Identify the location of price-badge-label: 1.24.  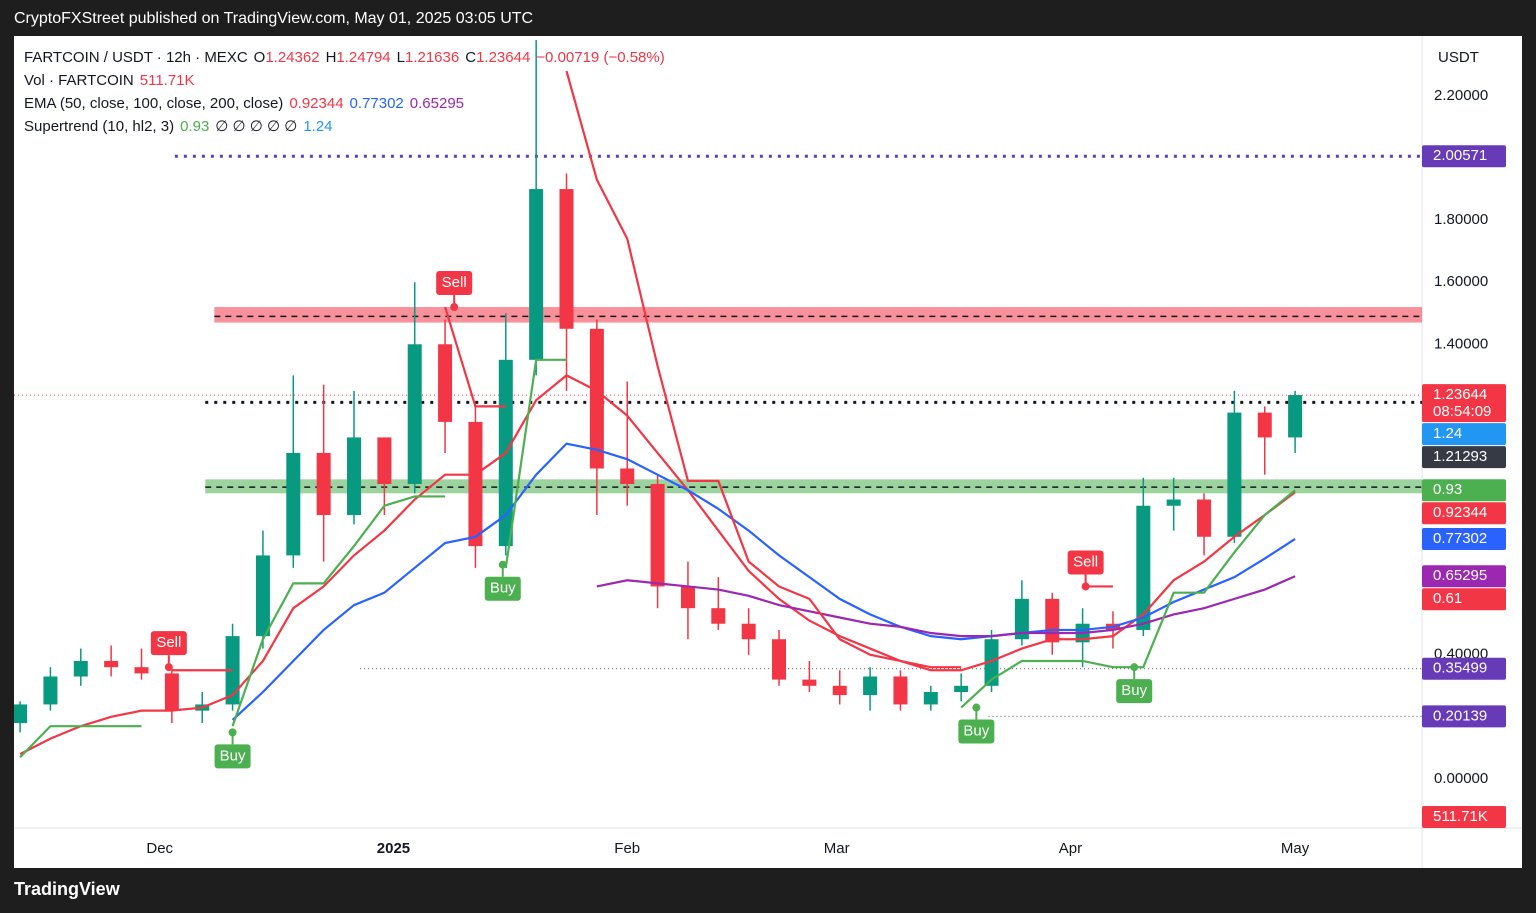
(1447, 433).